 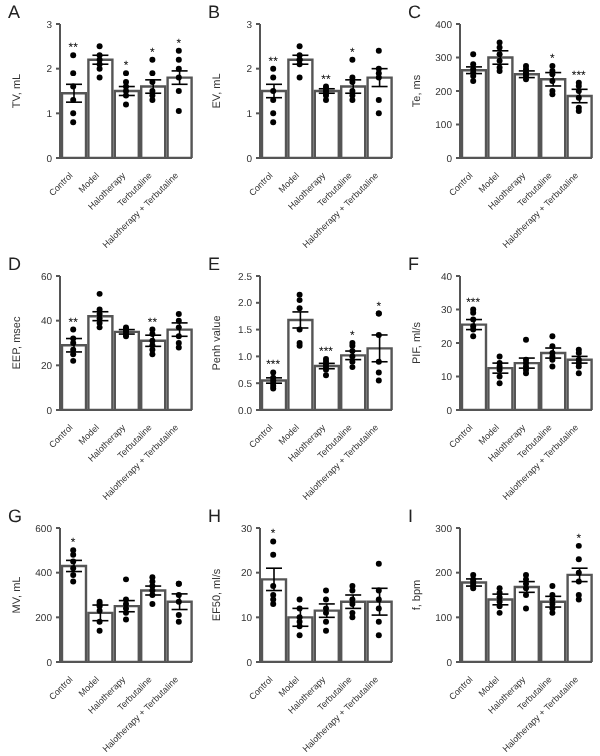 I want to click on chart-title: A, so click(x=14, y=12).